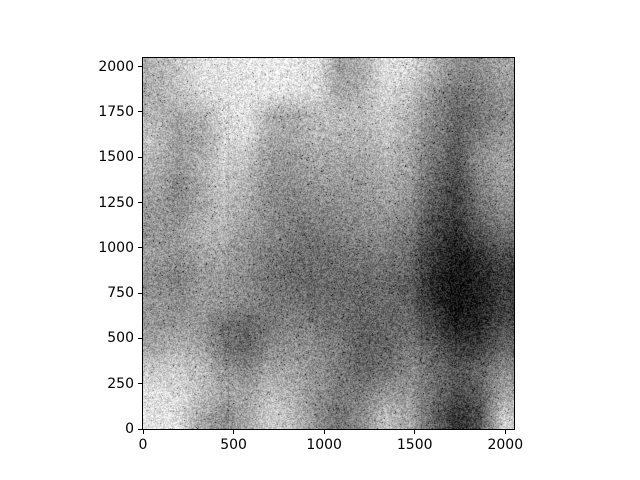  I want to click on x-tick-label: 2000, so click(505, 445).